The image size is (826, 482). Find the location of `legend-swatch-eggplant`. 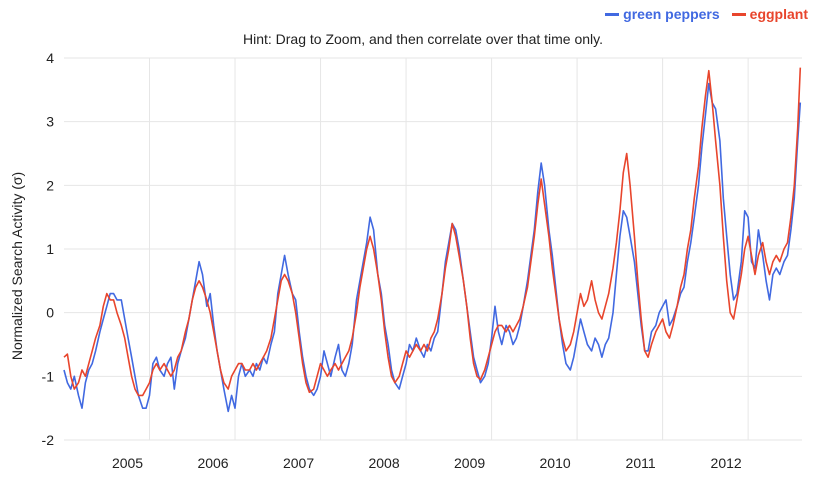

legend-swatch-eggplant is located at coordinates (738, 14).